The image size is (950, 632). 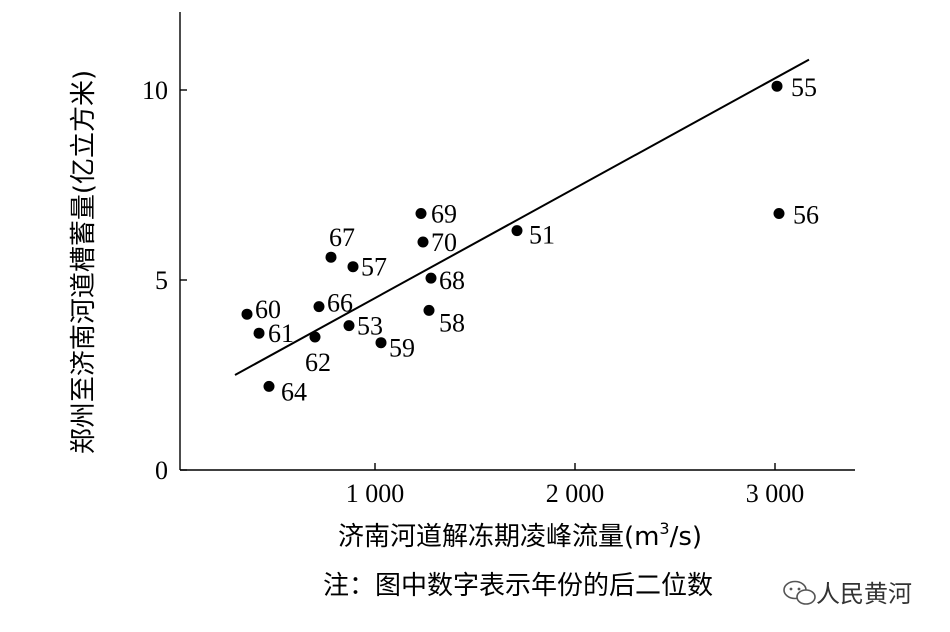 I want to click on point-label: 58, so click(x=452, y=322).